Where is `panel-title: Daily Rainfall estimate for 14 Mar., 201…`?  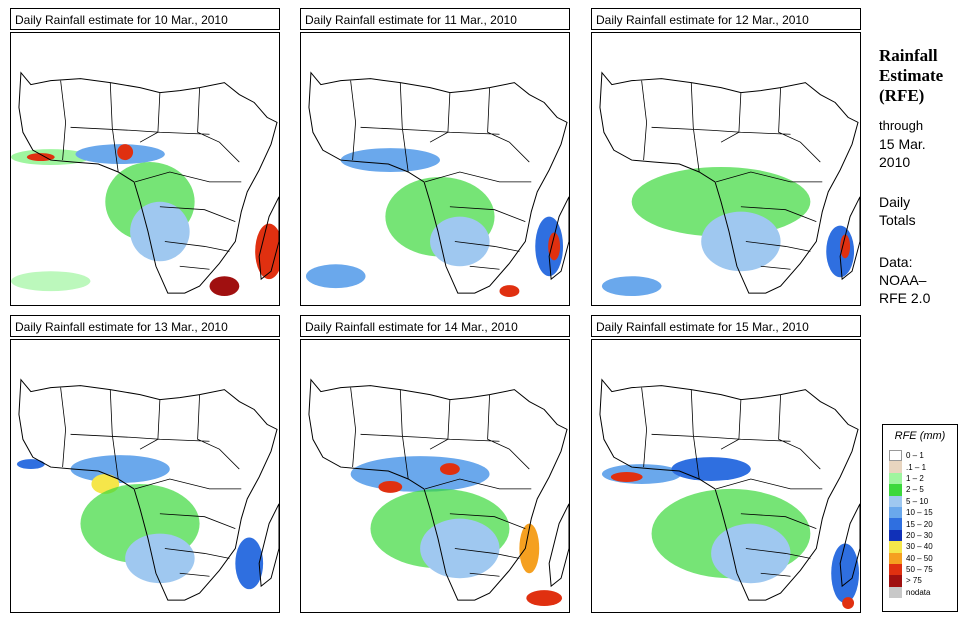 panel-title: Daily Rainfall estimate for 14 Mar., 201… is located at coordinates (435, 326).